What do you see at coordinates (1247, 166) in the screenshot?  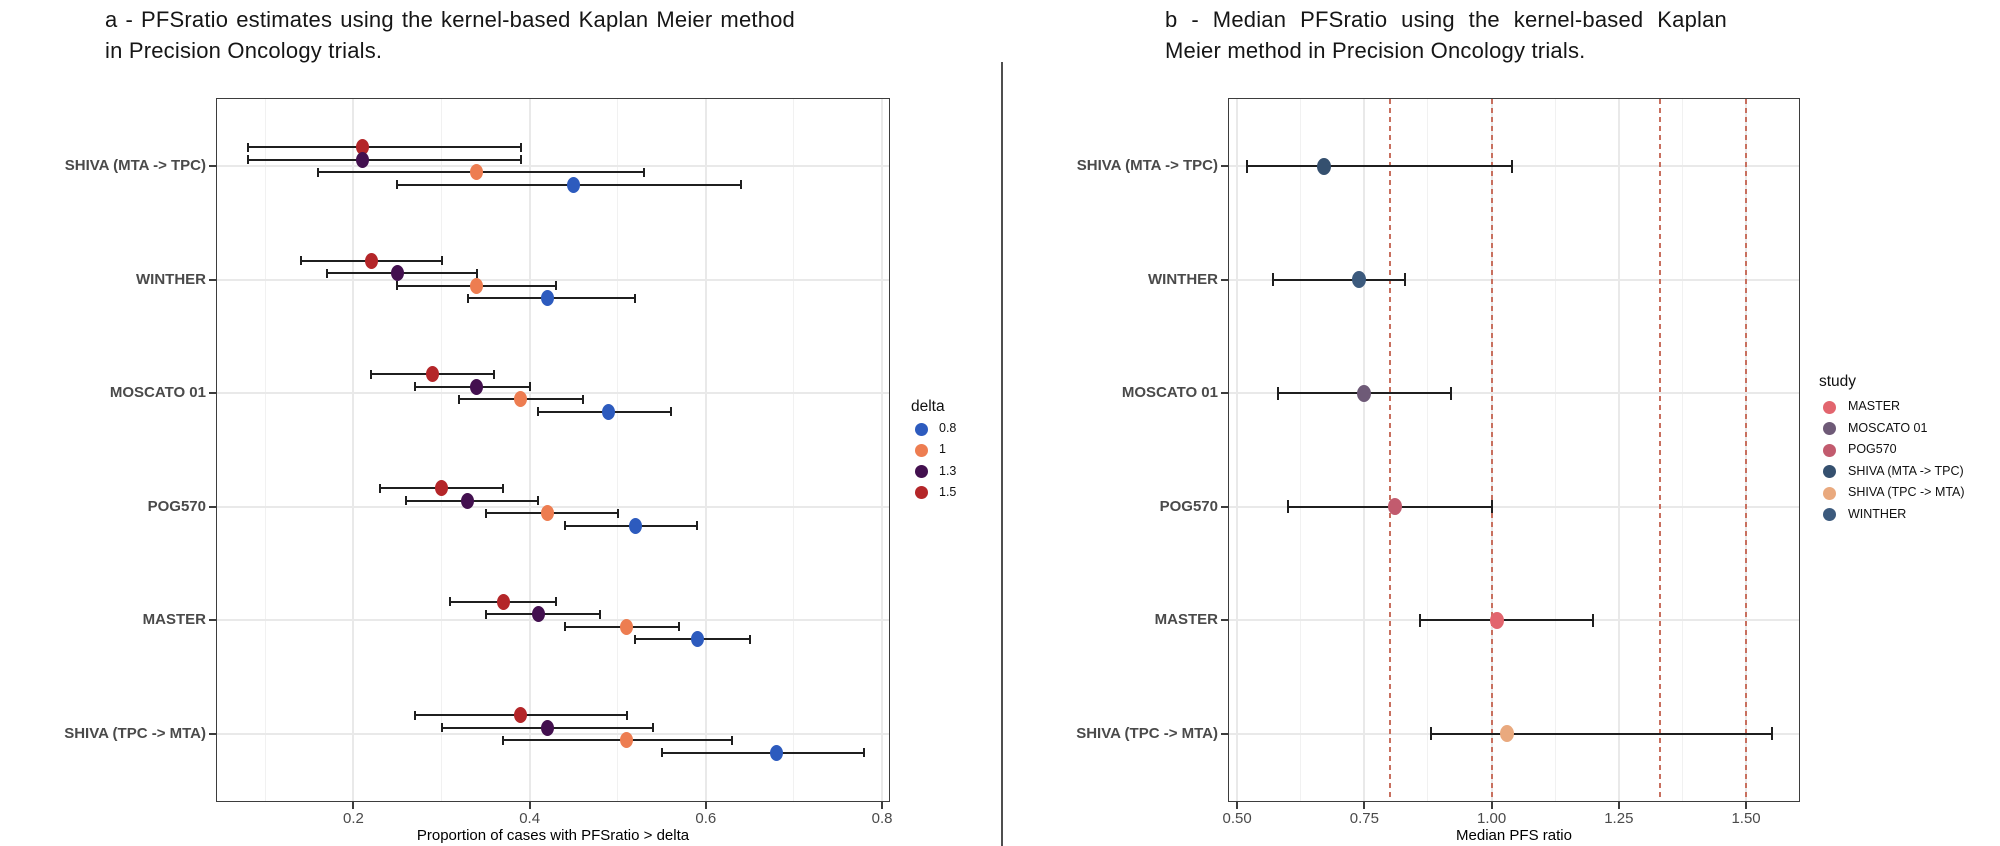 I see `panel-b-ci-cap-low-shiva-mta-tpc` at bounding box center [1247, 166].